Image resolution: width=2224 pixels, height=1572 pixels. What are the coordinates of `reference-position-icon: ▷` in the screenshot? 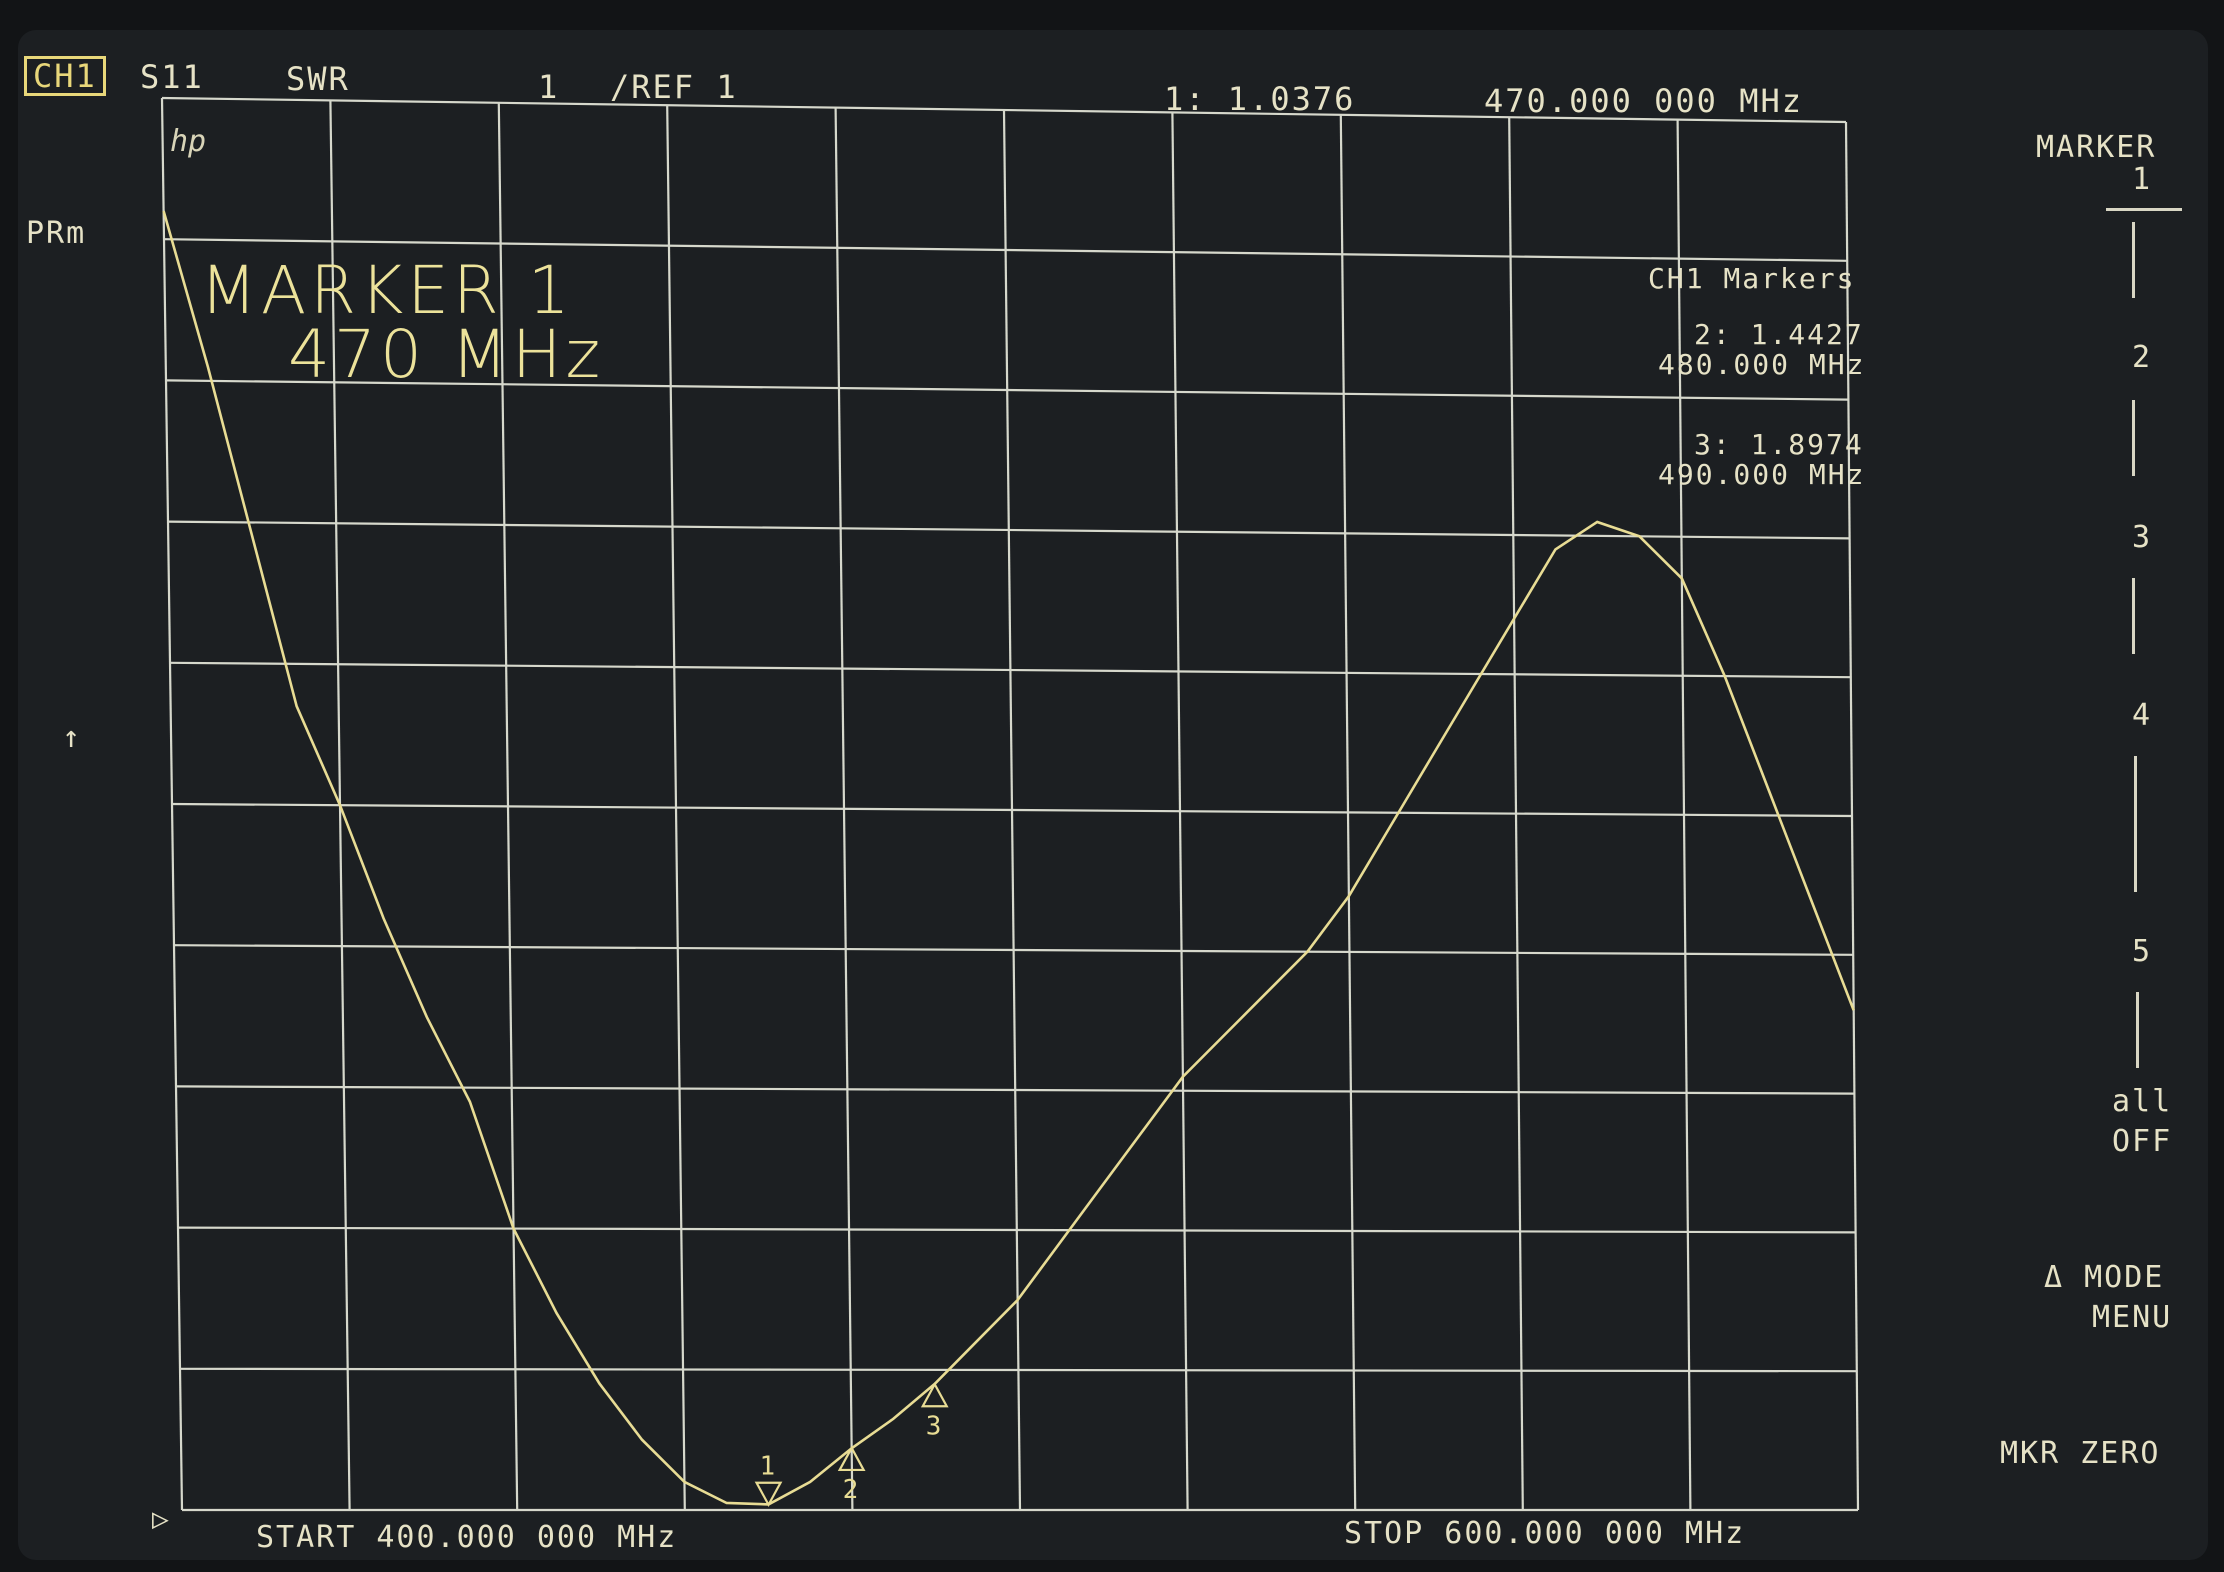 It's located at (161, 1518).